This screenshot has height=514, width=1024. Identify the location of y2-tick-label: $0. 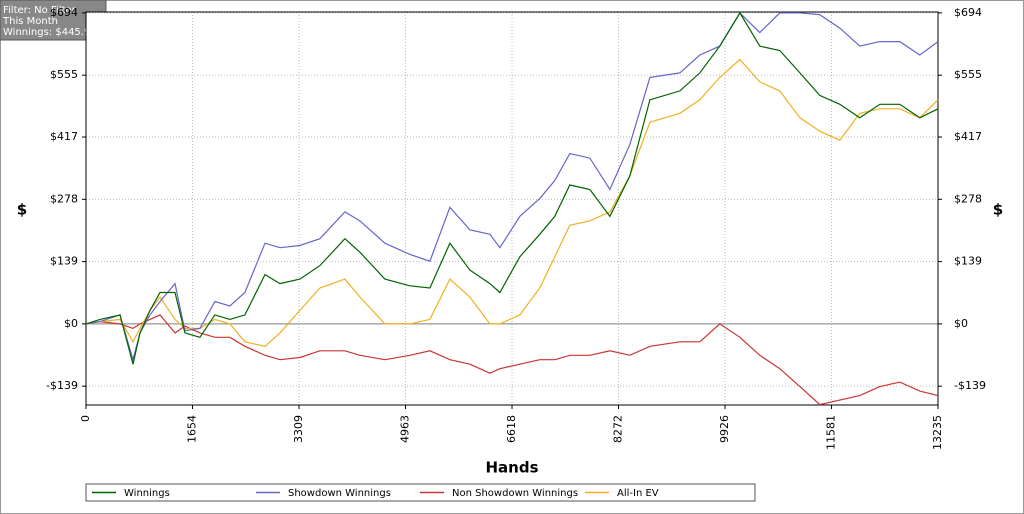
(961, 323).